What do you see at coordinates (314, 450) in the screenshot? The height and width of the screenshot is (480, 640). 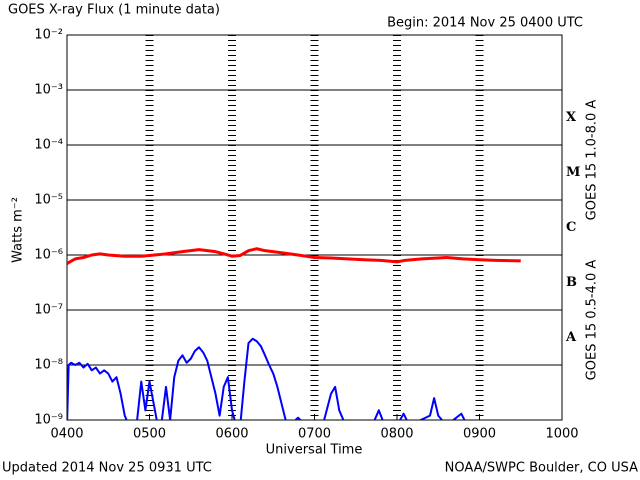 I see `x-axis-label: Universal Time` at bounding box center [314, 450].